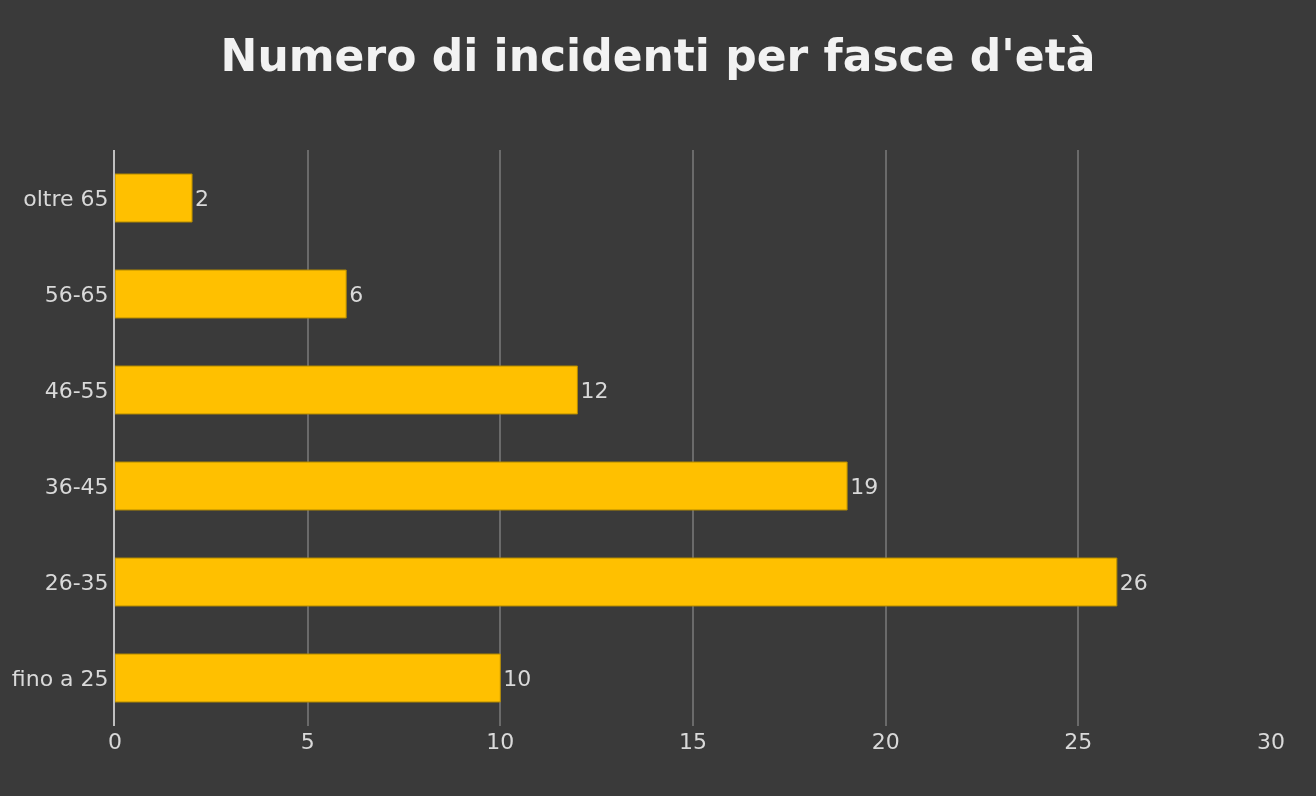  I want to click on x-tick-label: 20, so click(885, 741).